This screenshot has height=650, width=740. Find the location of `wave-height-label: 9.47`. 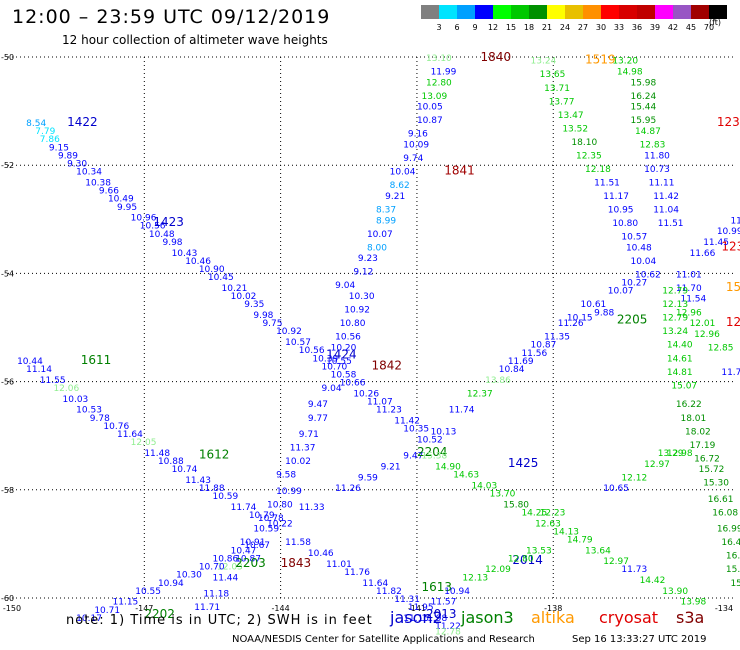

wave-height-label: 9.47 is located at coordinates (413, 457).